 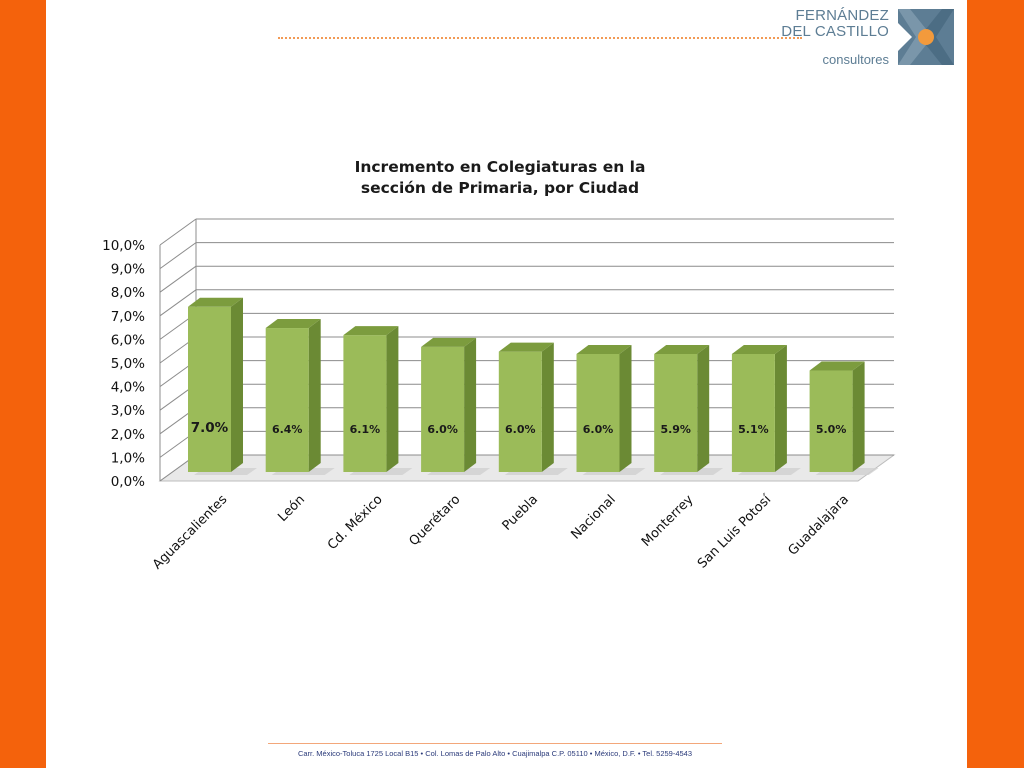 I want to click on y-tick-label: 1,0%, so click(x=128, y=458).